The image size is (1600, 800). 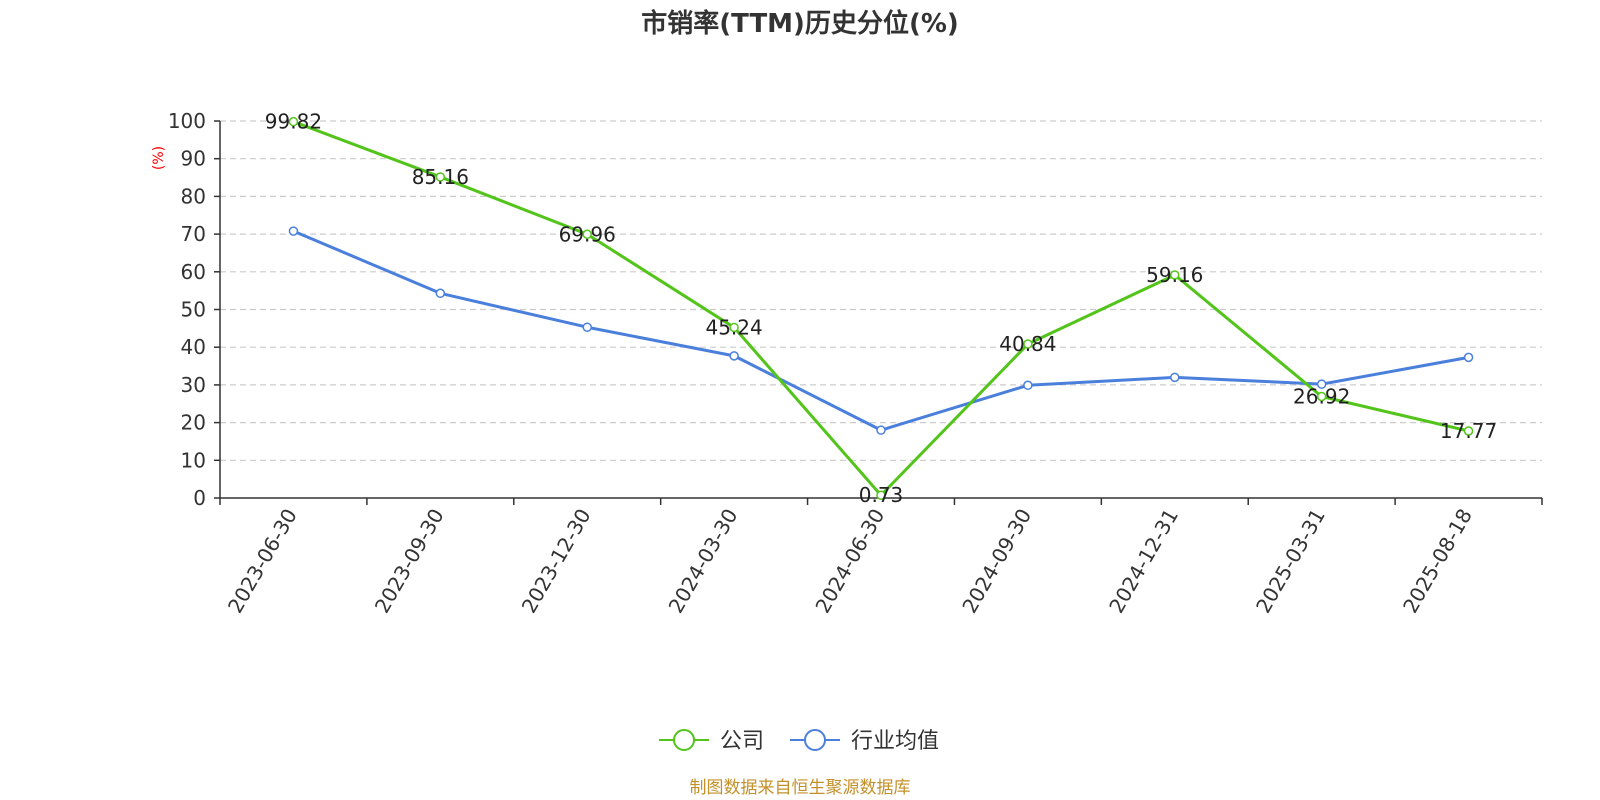 I want to click on data-source-note: 制图数据来自恒生聚源数据库, so click(x=800, y=788).